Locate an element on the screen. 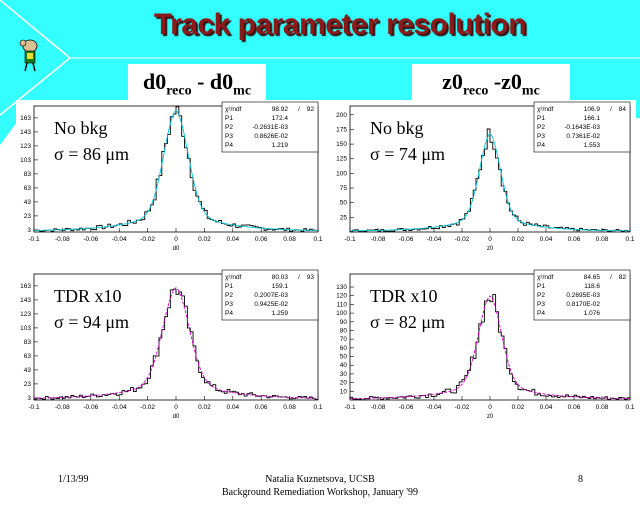 The height and width of the screenshot is (512, 640). x-tick-label: 0.02 is located at coordinates (204, 239).